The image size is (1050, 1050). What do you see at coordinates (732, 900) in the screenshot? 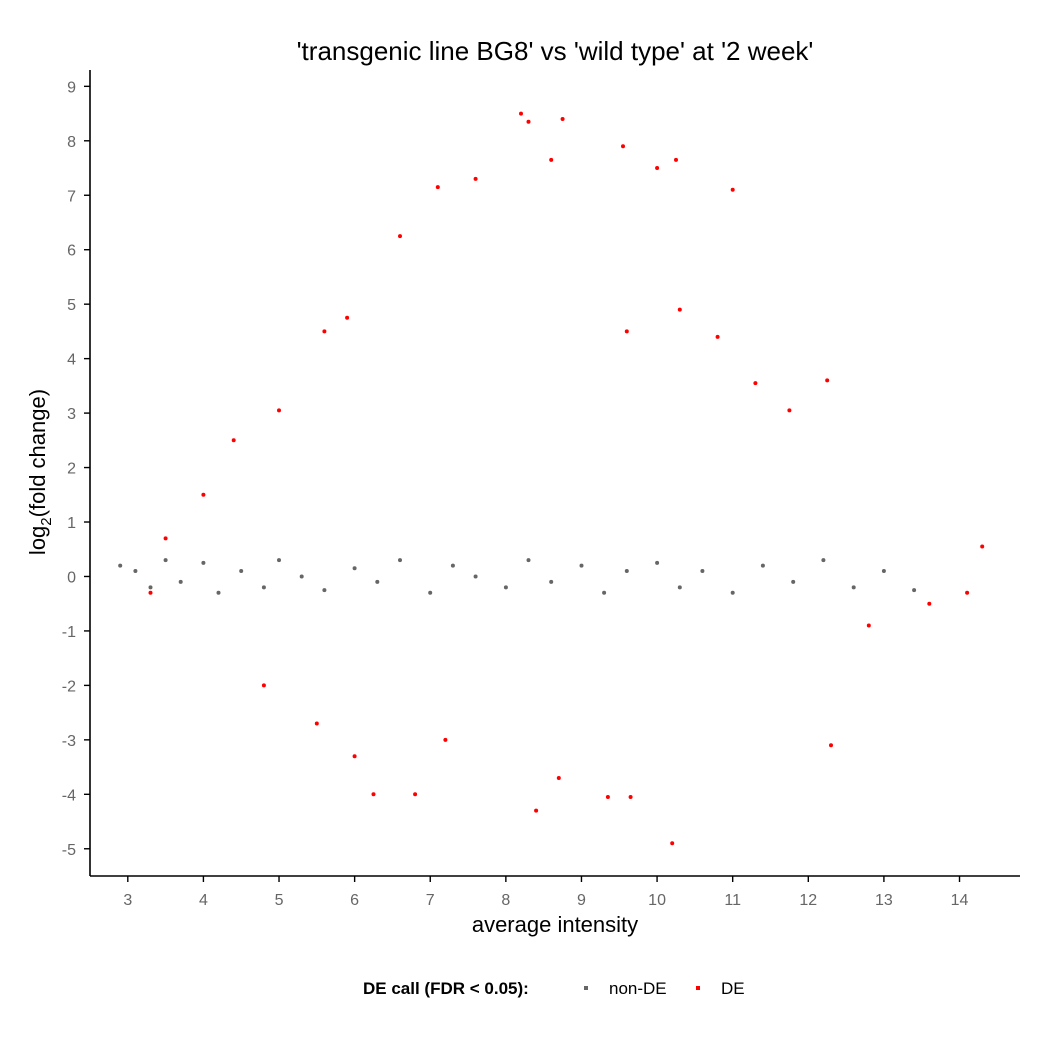
I see `x-tick-label: 11` at bounding box center [732, 900].